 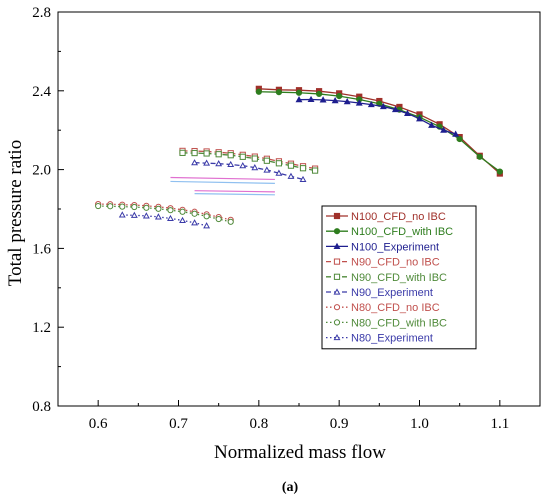 What do you see at coordinates (392, 293) in the screenshot?
I see `legend-entry: N90_Experiment` at bounding box center [392, 293].